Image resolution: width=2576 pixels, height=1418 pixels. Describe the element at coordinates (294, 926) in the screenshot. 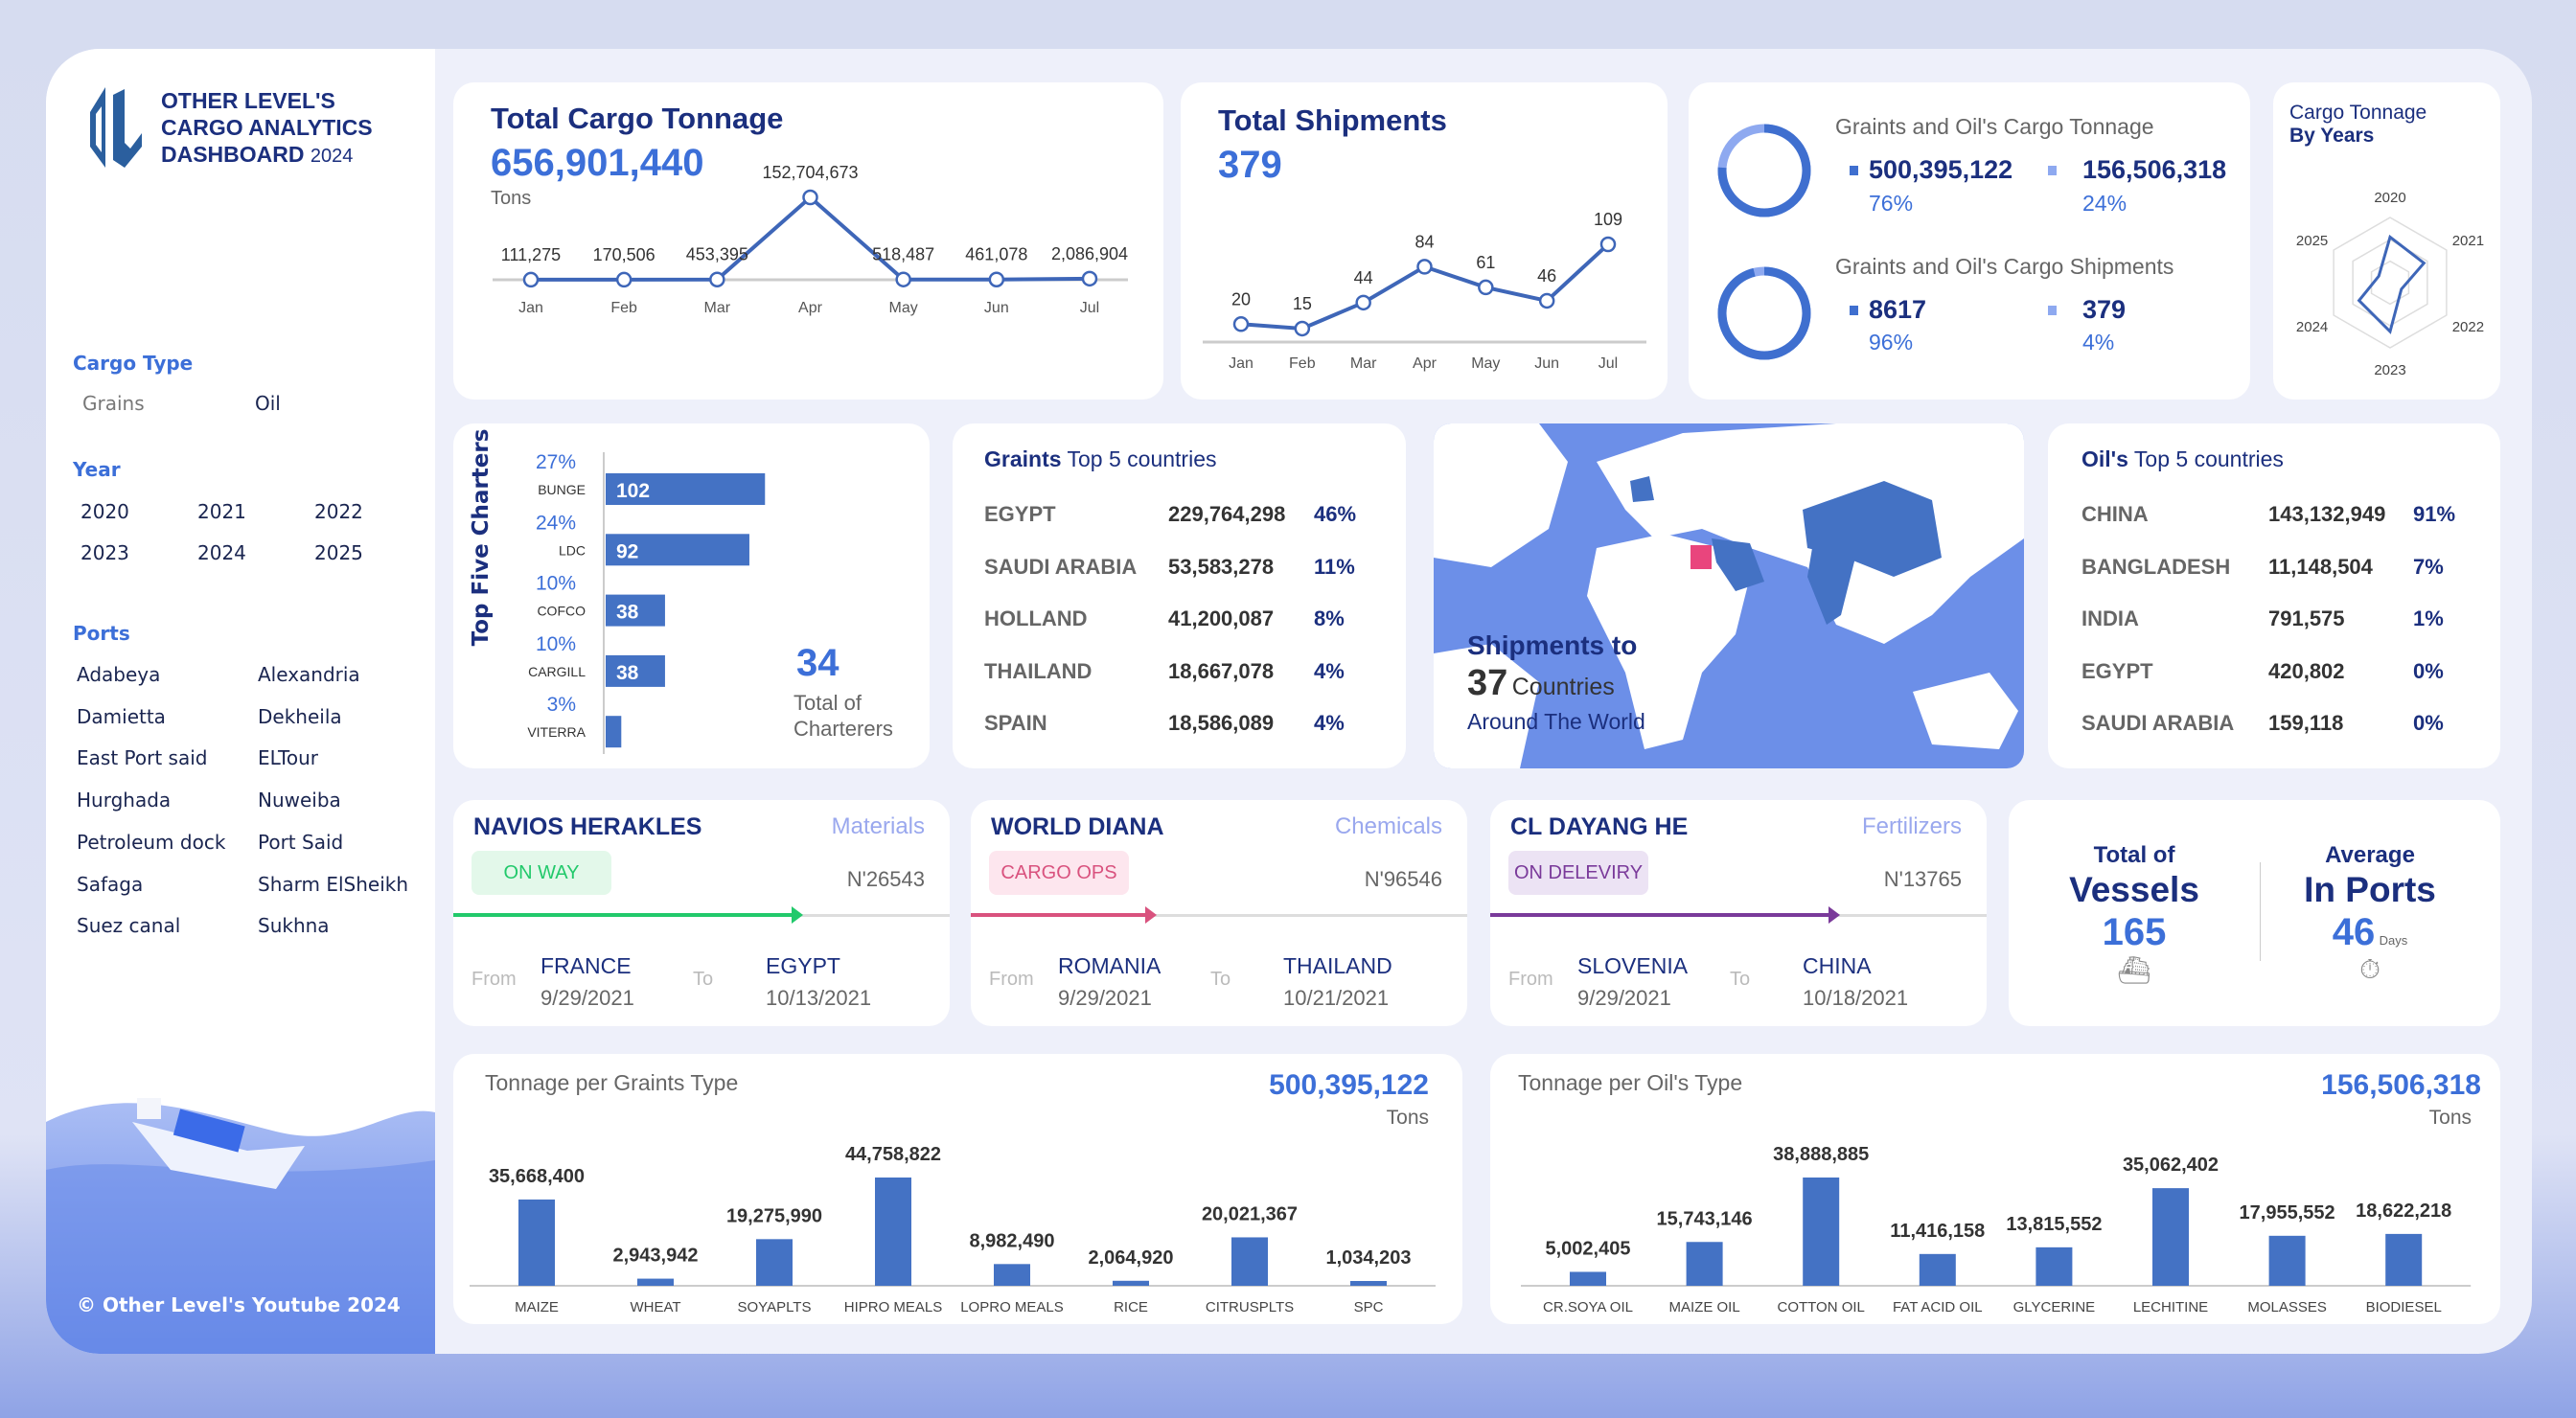

I see `filter-port: Sukhna` at that location.